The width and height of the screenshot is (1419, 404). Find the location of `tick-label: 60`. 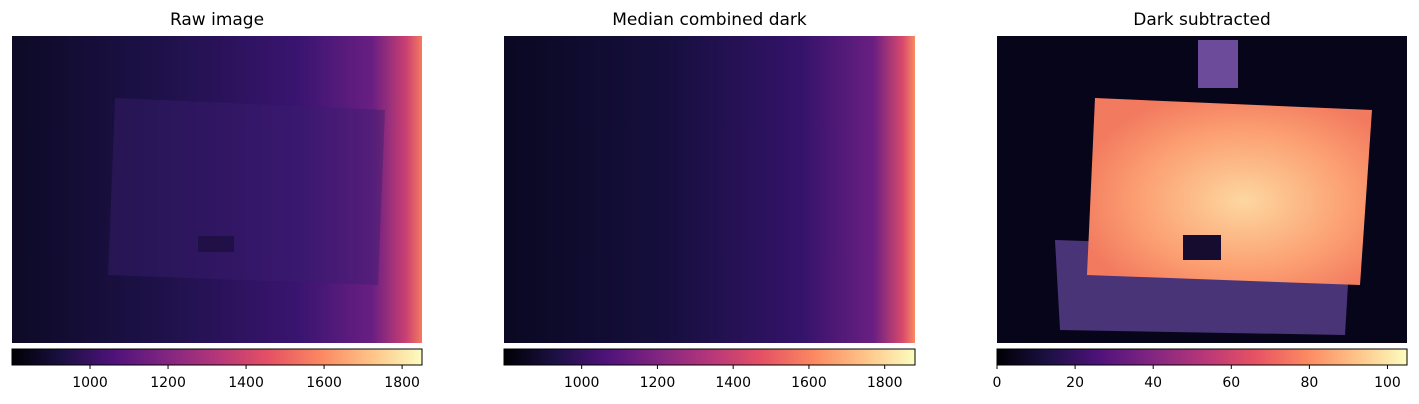

tick-label: 60 is located at coordinates (1231, 383).